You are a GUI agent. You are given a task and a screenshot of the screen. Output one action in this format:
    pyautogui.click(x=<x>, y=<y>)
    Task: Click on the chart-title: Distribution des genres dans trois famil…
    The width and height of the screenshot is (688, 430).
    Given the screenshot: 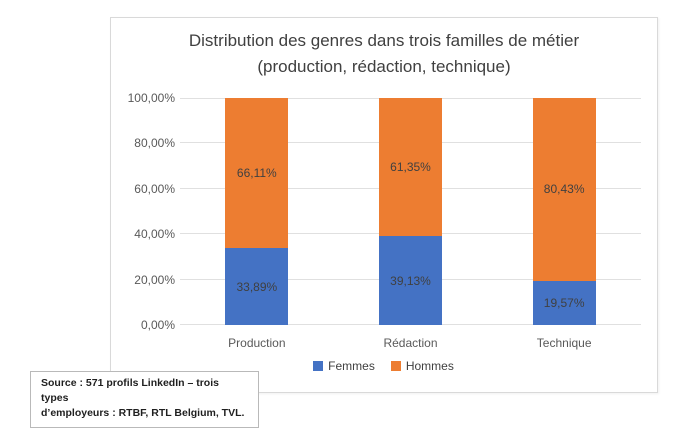 What is the action you would take?
    pyautogui.click(x=384, y=53)
    